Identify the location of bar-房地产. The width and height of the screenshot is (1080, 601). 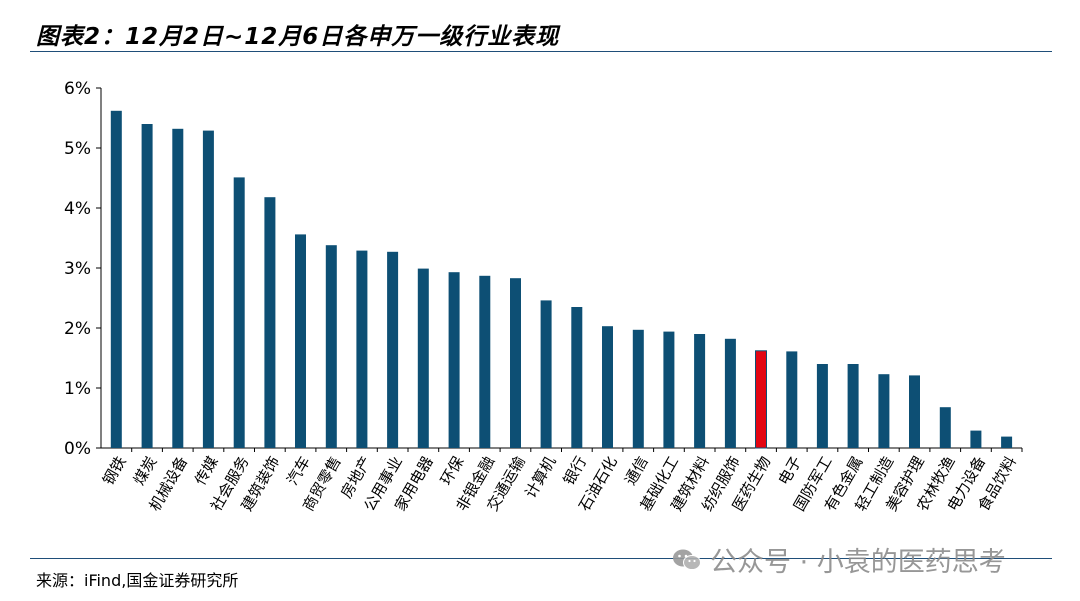
(362, 349).